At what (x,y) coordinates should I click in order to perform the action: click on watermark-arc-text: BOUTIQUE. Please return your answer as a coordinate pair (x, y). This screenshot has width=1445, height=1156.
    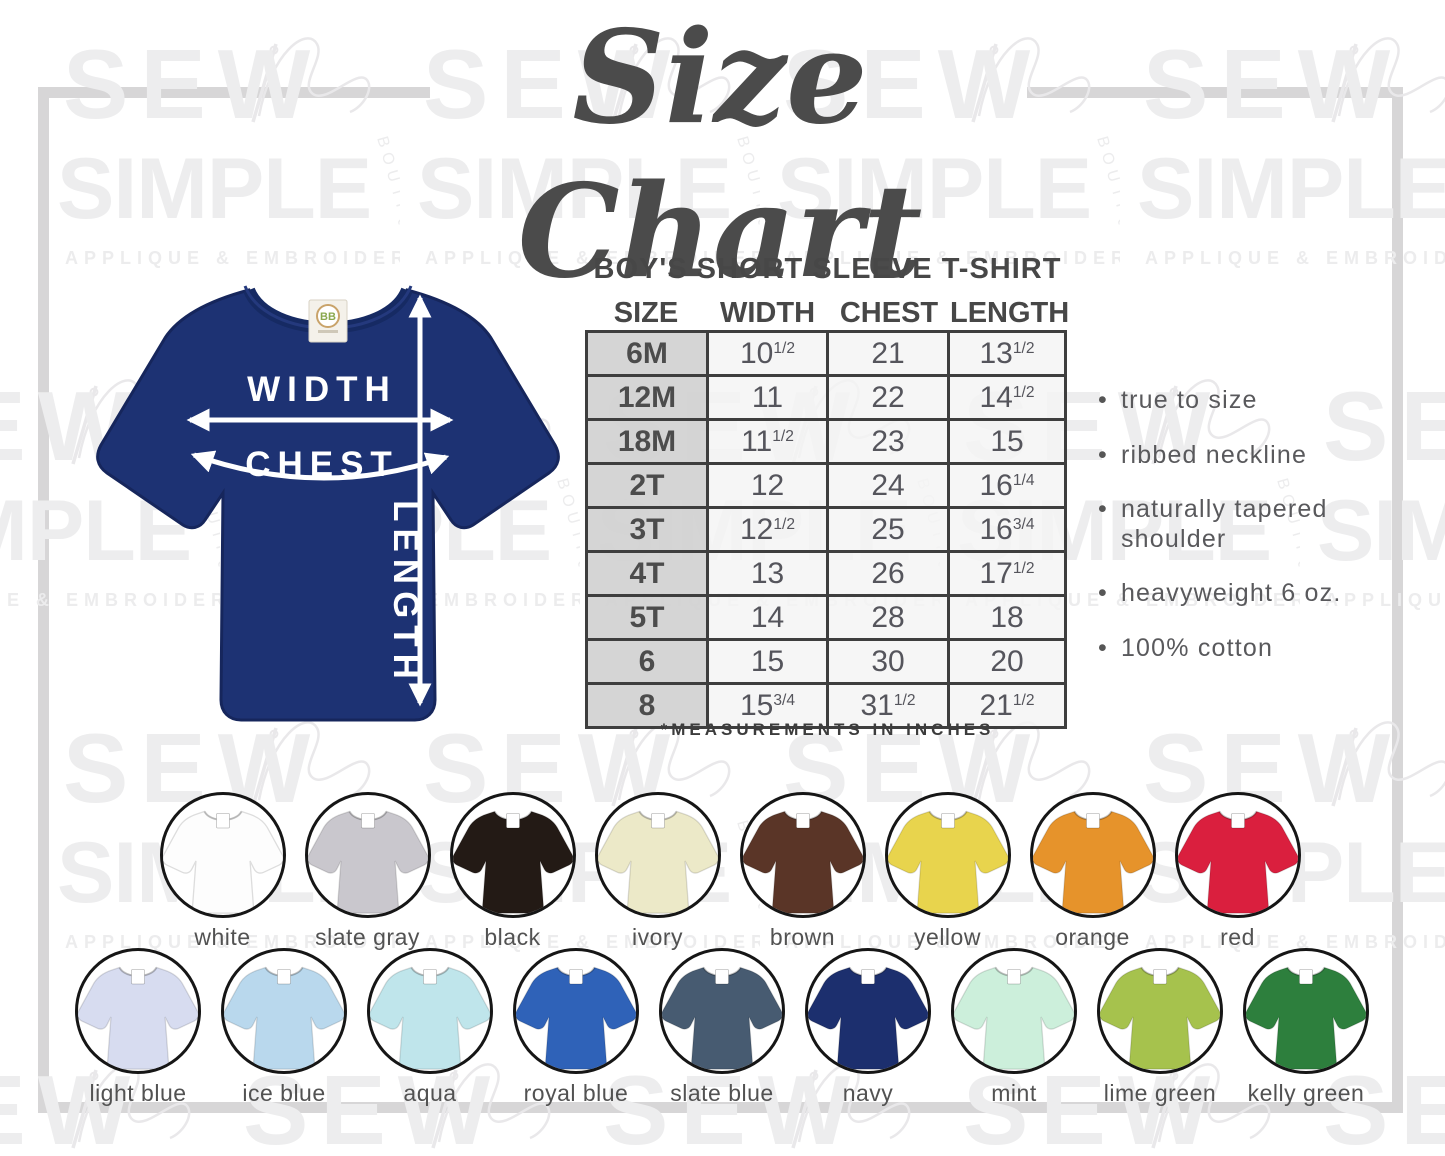
    Looking at the image, I should click on (1106, 199).